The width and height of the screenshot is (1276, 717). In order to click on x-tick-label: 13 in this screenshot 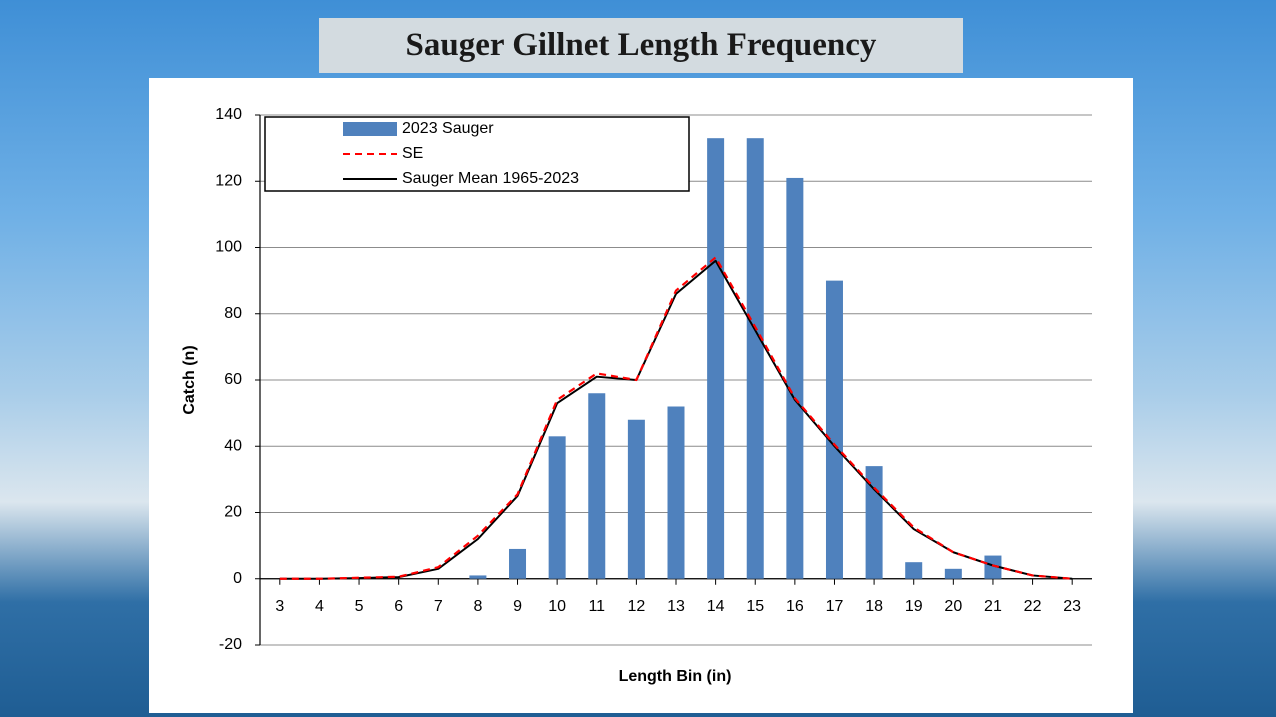, I will do `click(676, 606)`.